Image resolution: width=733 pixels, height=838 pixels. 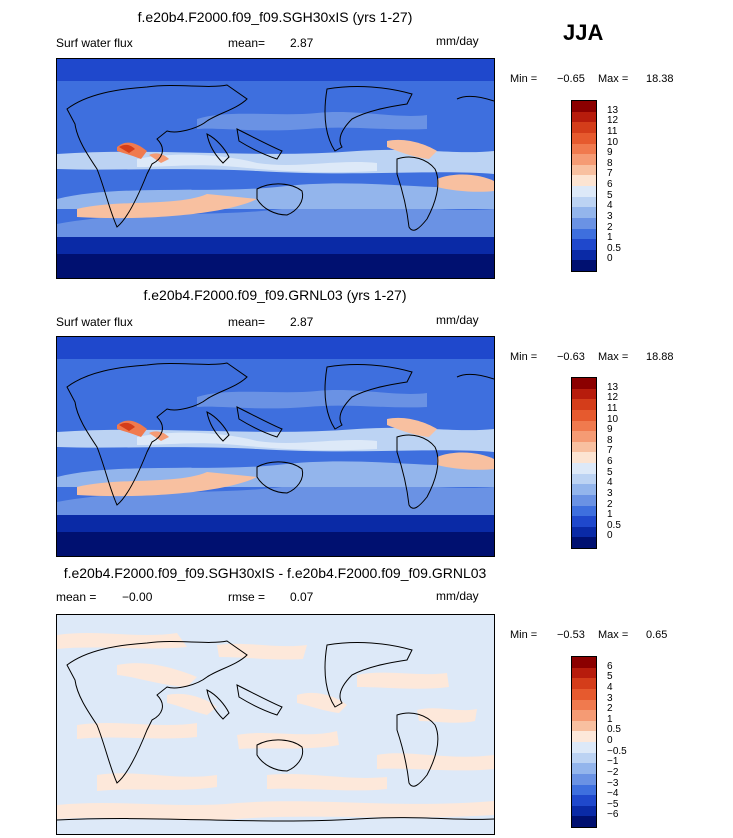 What do you see at coordinates (137, 597) in the screenshot?
I see `panel3-mean-value: −0.00` at bounding box center [137, 597].